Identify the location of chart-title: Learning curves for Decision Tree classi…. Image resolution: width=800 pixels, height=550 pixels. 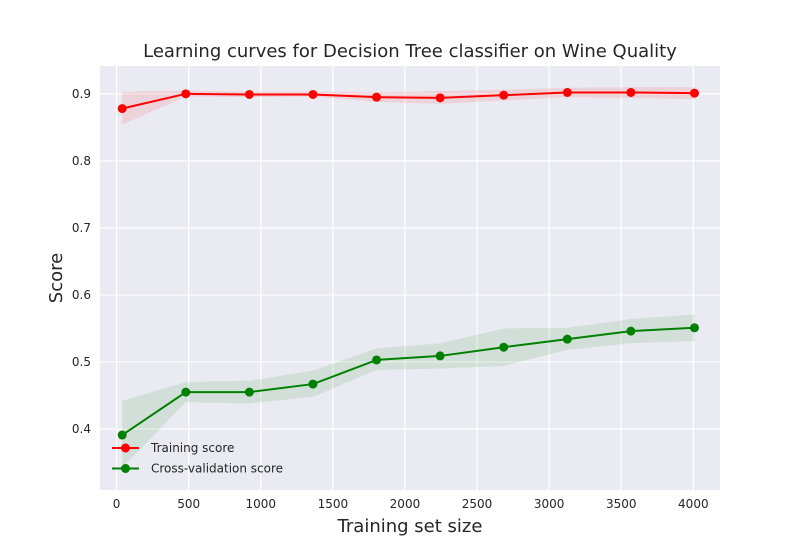
(410, 51).